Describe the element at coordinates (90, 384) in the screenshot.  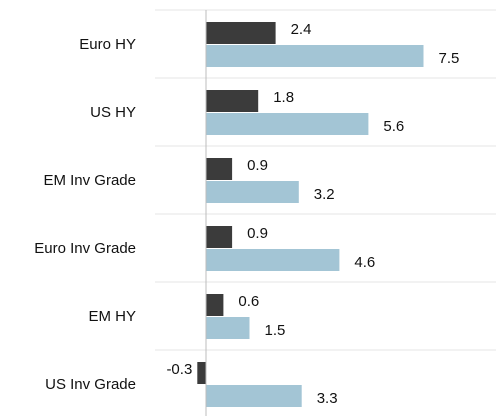
I see `category-label: US Inv Grade` at that location.